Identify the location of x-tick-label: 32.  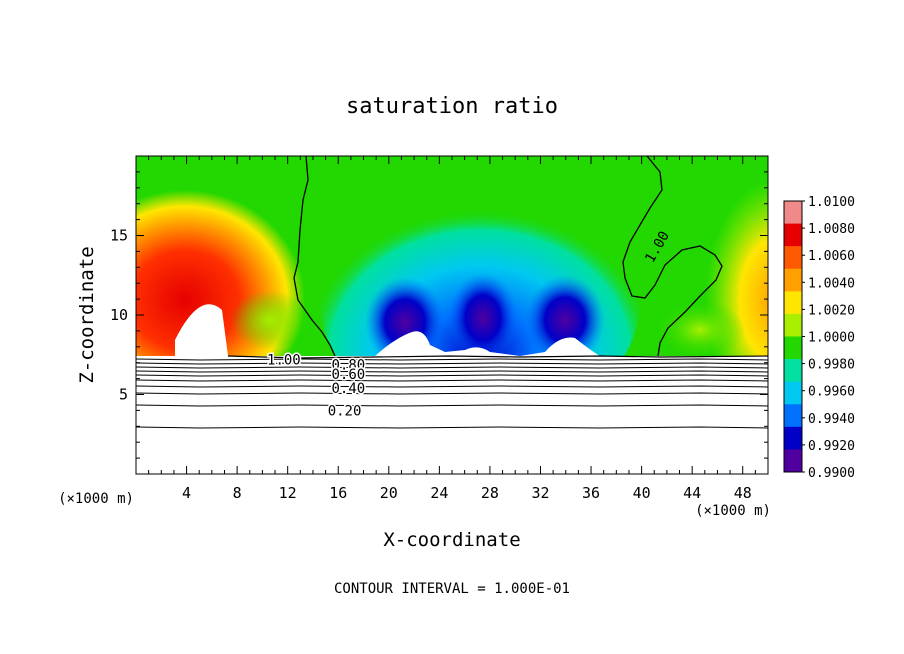
(540, 493).